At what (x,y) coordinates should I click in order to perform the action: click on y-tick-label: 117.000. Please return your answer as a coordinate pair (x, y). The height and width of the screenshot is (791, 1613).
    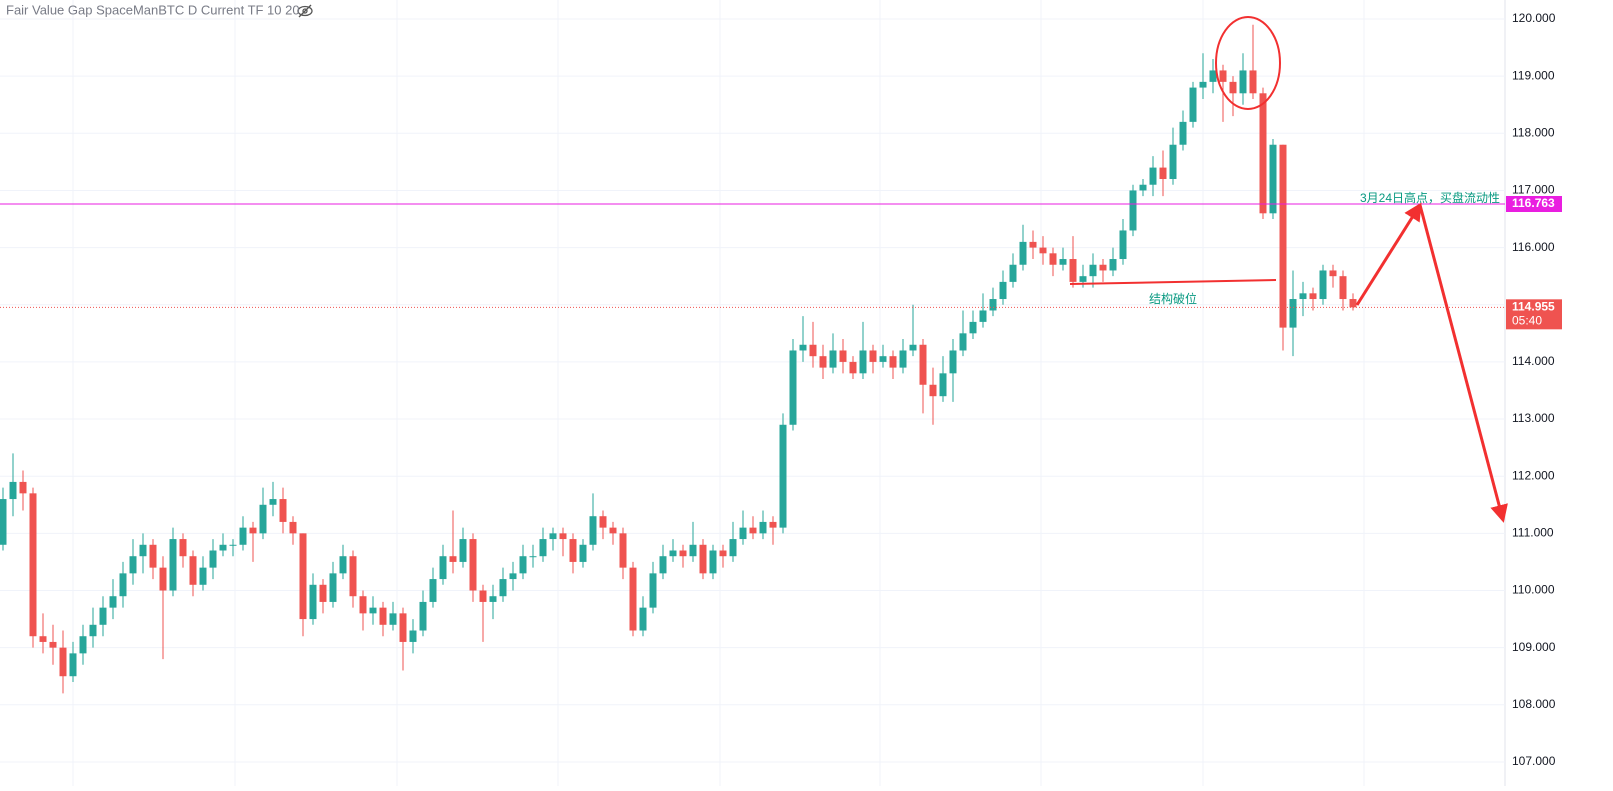
    Looking at the image, I should click on (1533, 190).